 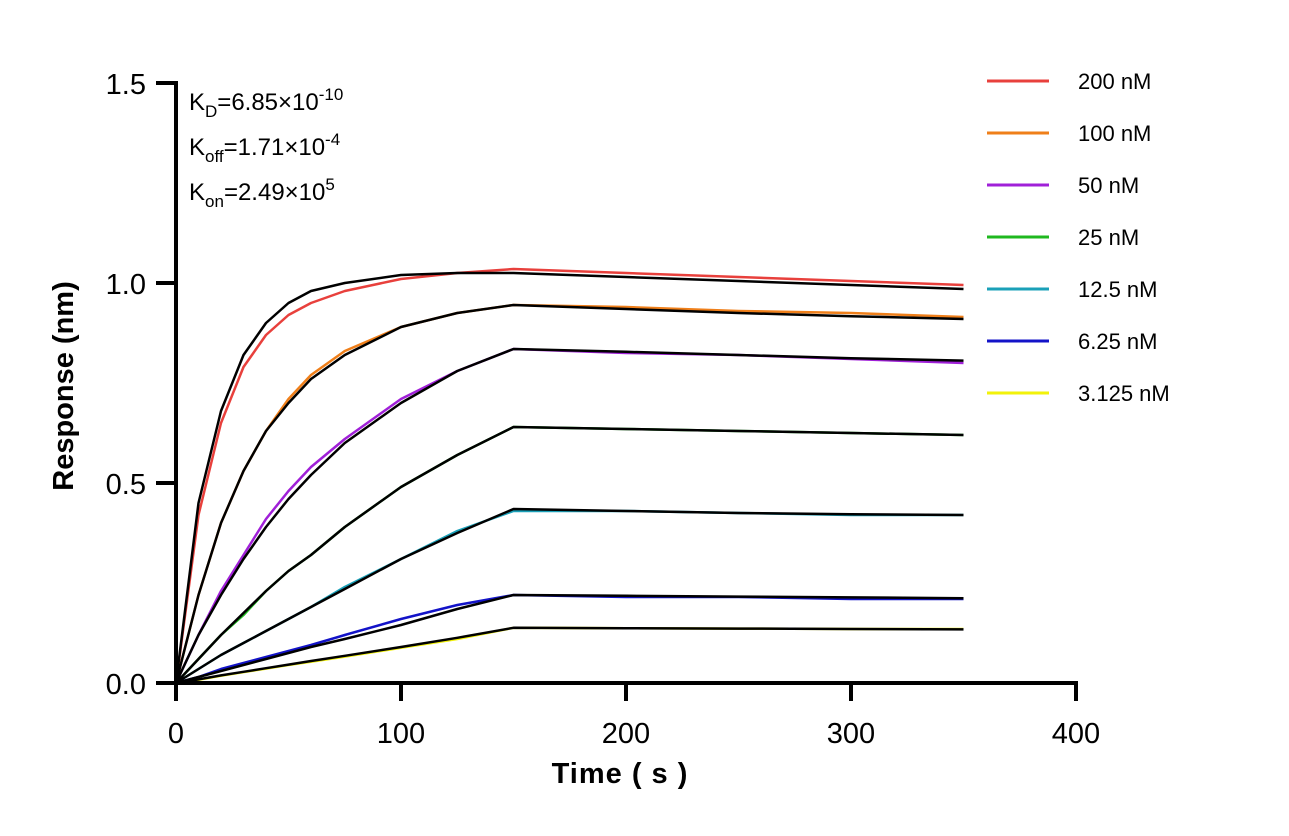 I want to click on binding-constant-1: Koff=1.71×10-4, so click(x=264, y=148).